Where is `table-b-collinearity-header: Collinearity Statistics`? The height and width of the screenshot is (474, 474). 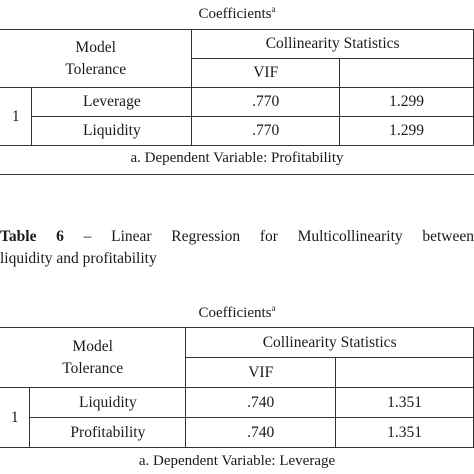 table-b-collinearity-header: Collinearity Statistics is located at coordinates (329, 342).